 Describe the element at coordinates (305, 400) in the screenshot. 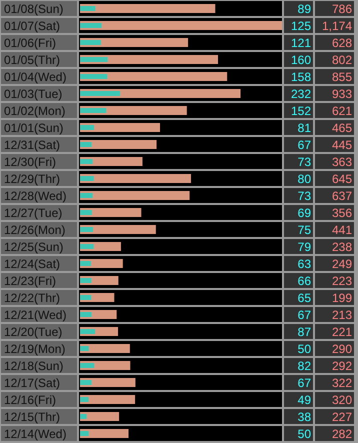

I see `data-label: 49` at that location.